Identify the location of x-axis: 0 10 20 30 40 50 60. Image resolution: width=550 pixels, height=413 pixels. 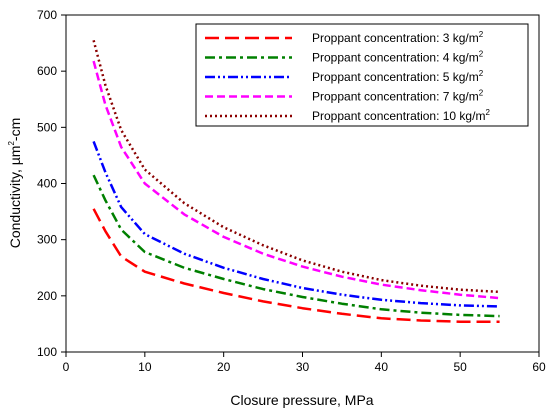
(304, 363).